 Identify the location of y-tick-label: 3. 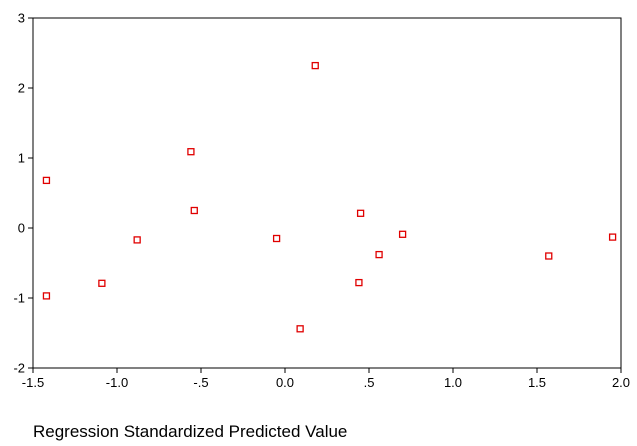
(21, 18).